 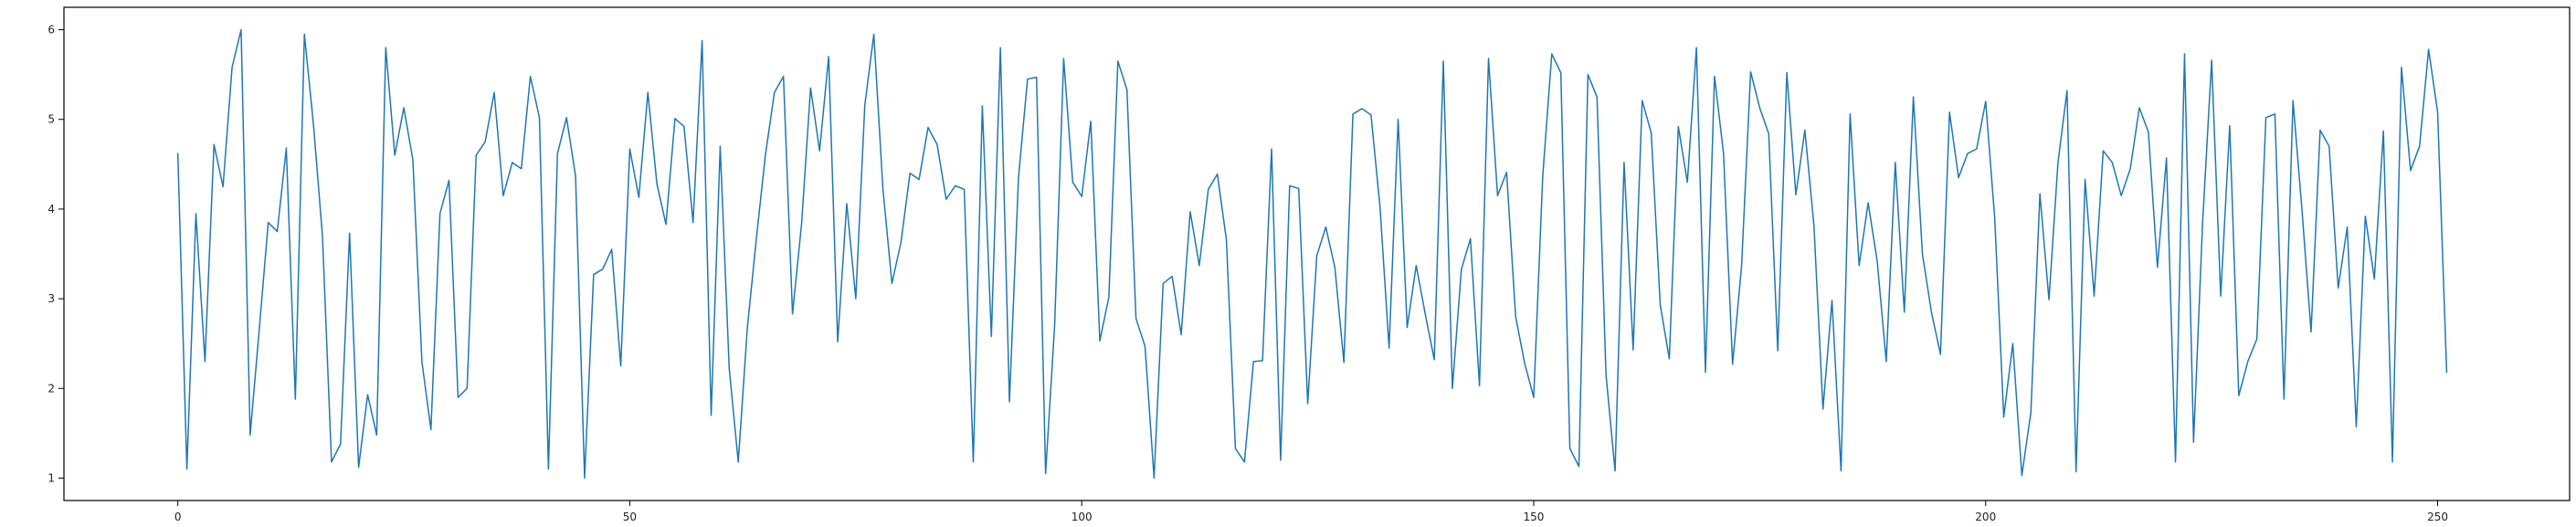 What do you see at coordinates (51, 209) in the screenshot?
I see `y-tick-label: 4` at bounding box center [51, 209].